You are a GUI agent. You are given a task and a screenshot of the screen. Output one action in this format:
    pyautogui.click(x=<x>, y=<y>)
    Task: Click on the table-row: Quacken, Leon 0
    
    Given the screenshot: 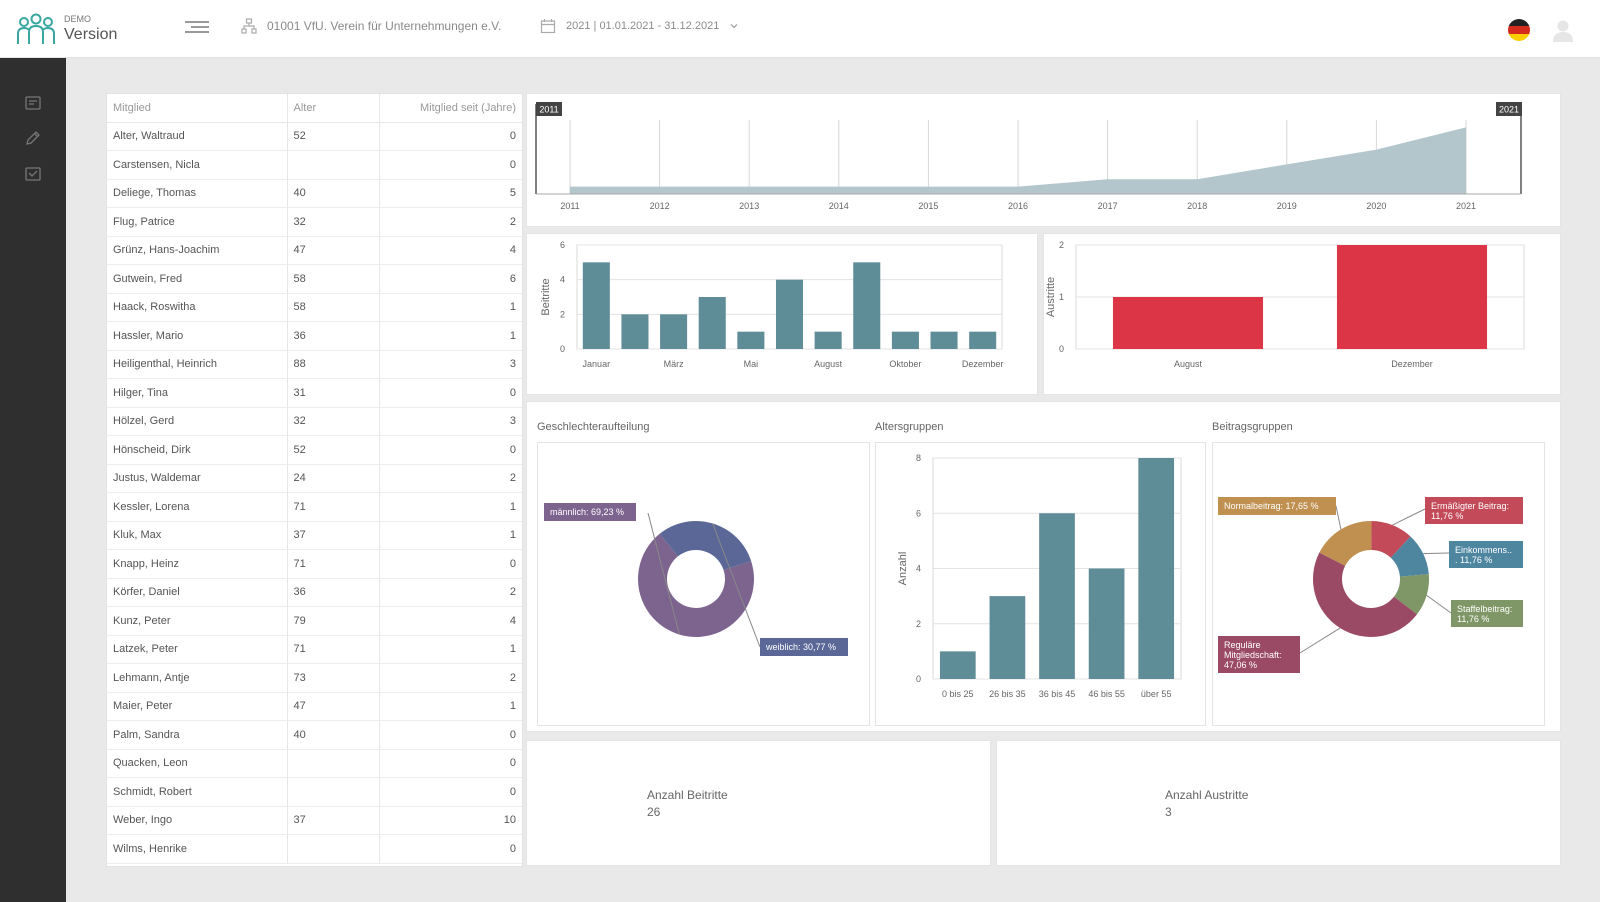 What is the action you would take?
    pyautogui.click(x=314, y=763)
    